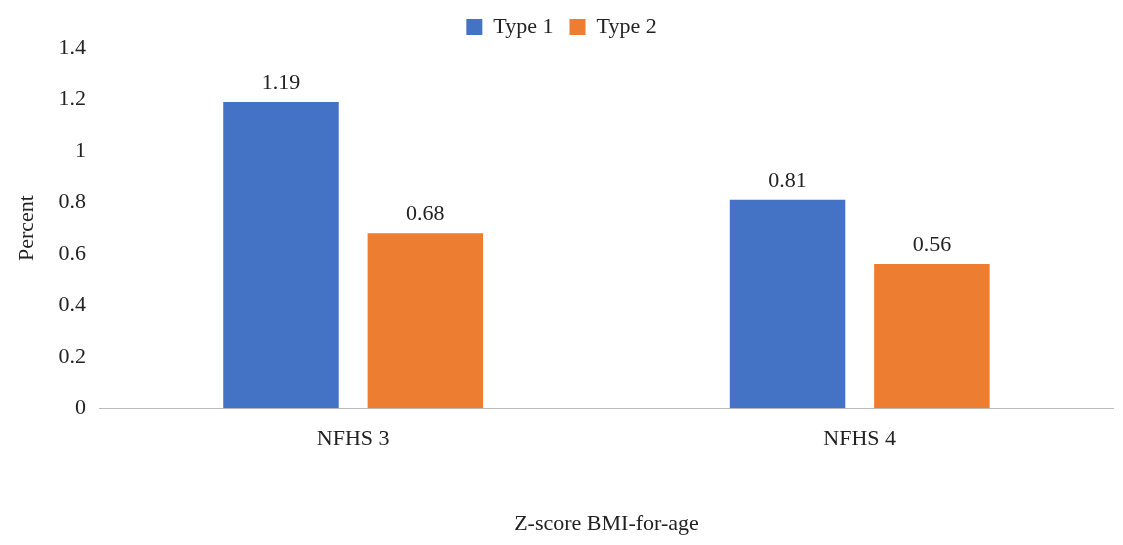 The width and height of the screenshot is (1123, 545). Describe the element at coordinates (425, 213) in the screenshot. I see `data-label: 0.68` at that location.